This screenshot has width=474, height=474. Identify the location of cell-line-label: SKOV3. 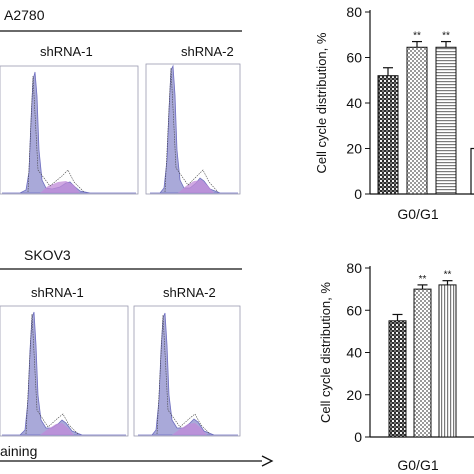
(47, 255).